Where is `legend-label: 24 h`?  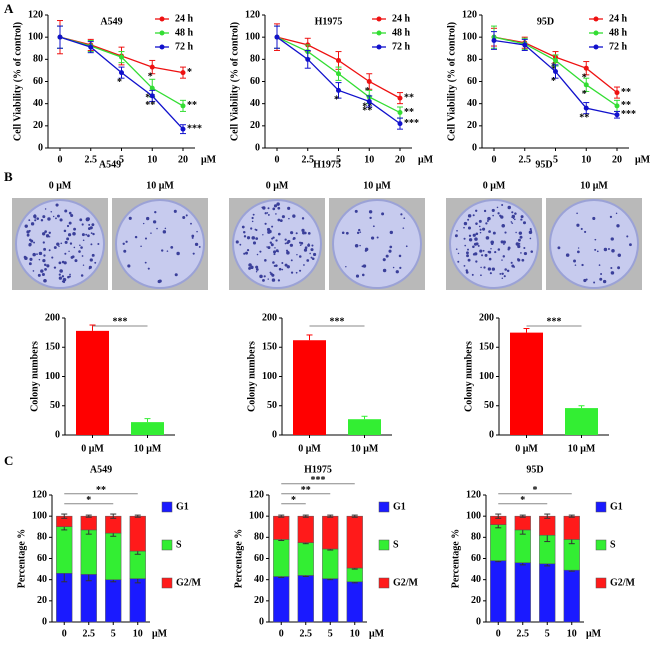 legend-label: 24 h is located at coordinates (618, 18).